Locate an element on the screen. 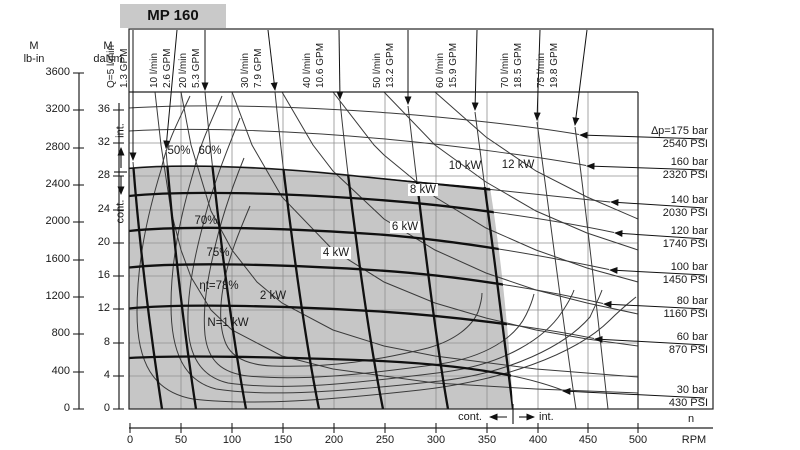 The width and height of the screenshot is (800, 450). rpm-tick: 200 is located at coordinates (334, 440).